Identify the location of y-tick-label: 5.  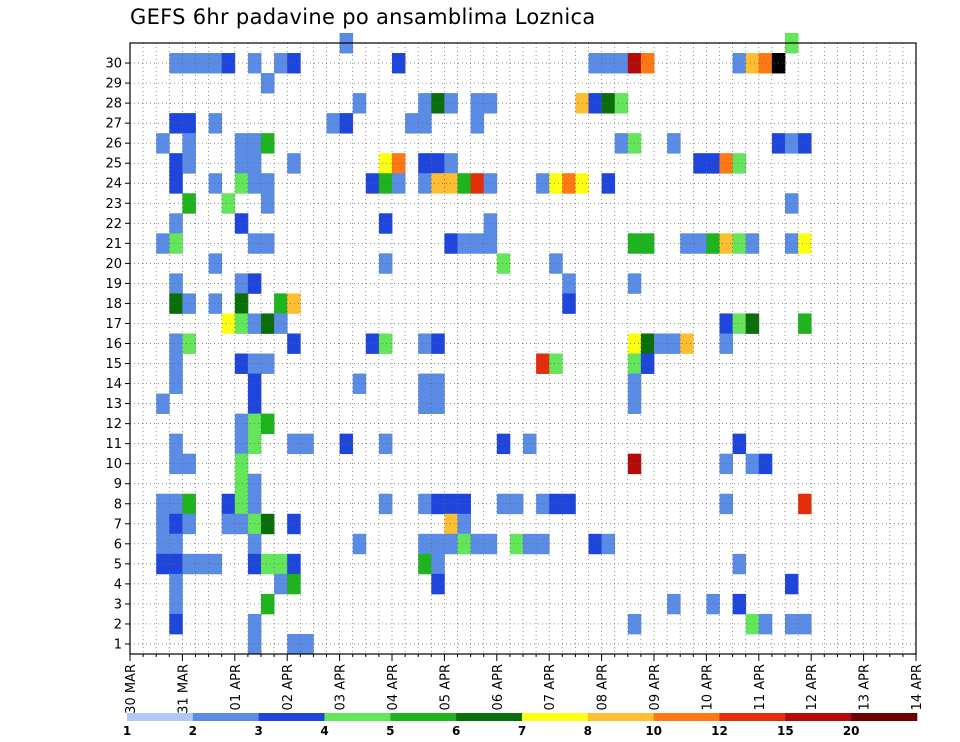
(118, 564).